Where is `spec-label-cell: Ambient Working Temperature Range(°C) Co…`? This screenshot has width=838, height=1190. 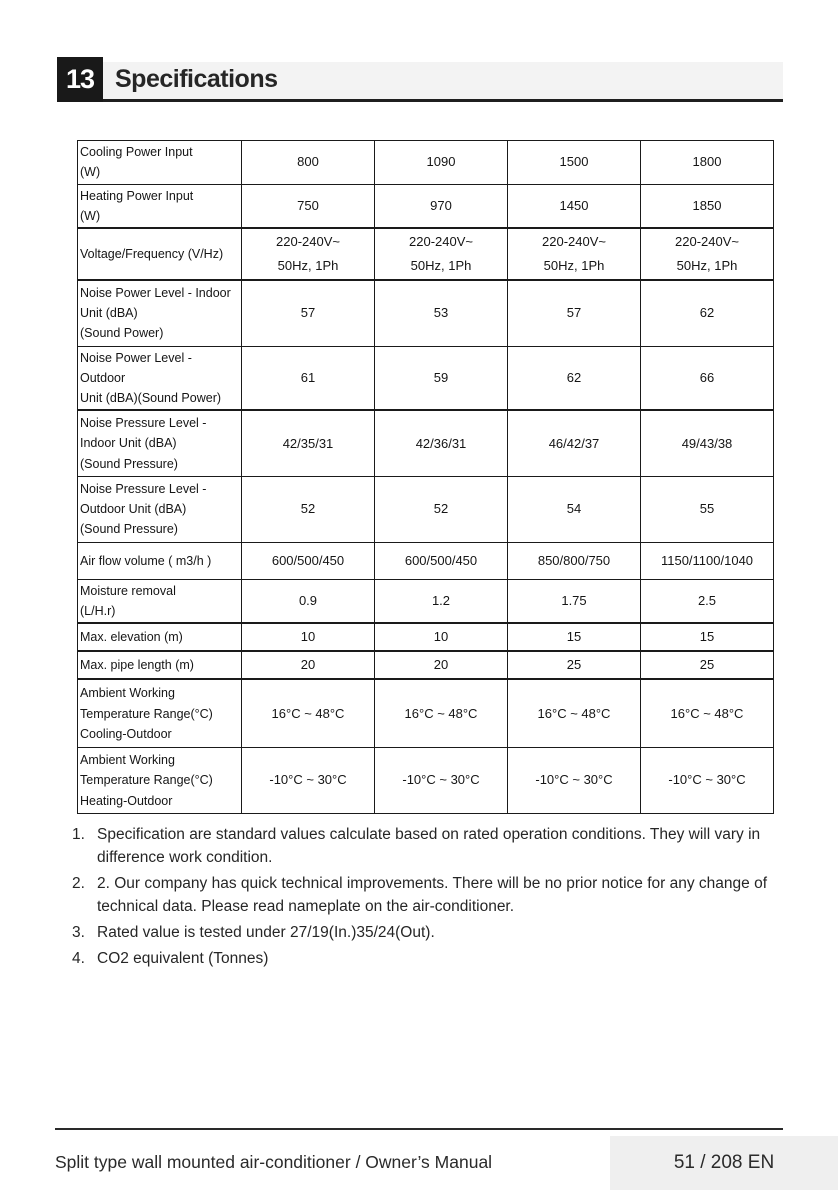
spec-label-cell: Ambient Working Temperature Range(°C) Co… is located at coordinates (159, 713).